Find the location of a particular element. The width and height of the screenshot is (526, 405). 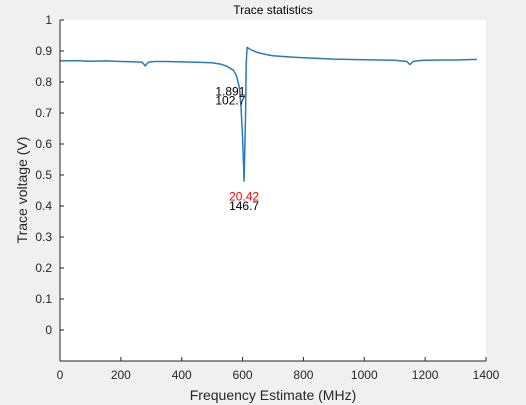

y-tick-label: 0.5 is located at coordinates (43, 175).